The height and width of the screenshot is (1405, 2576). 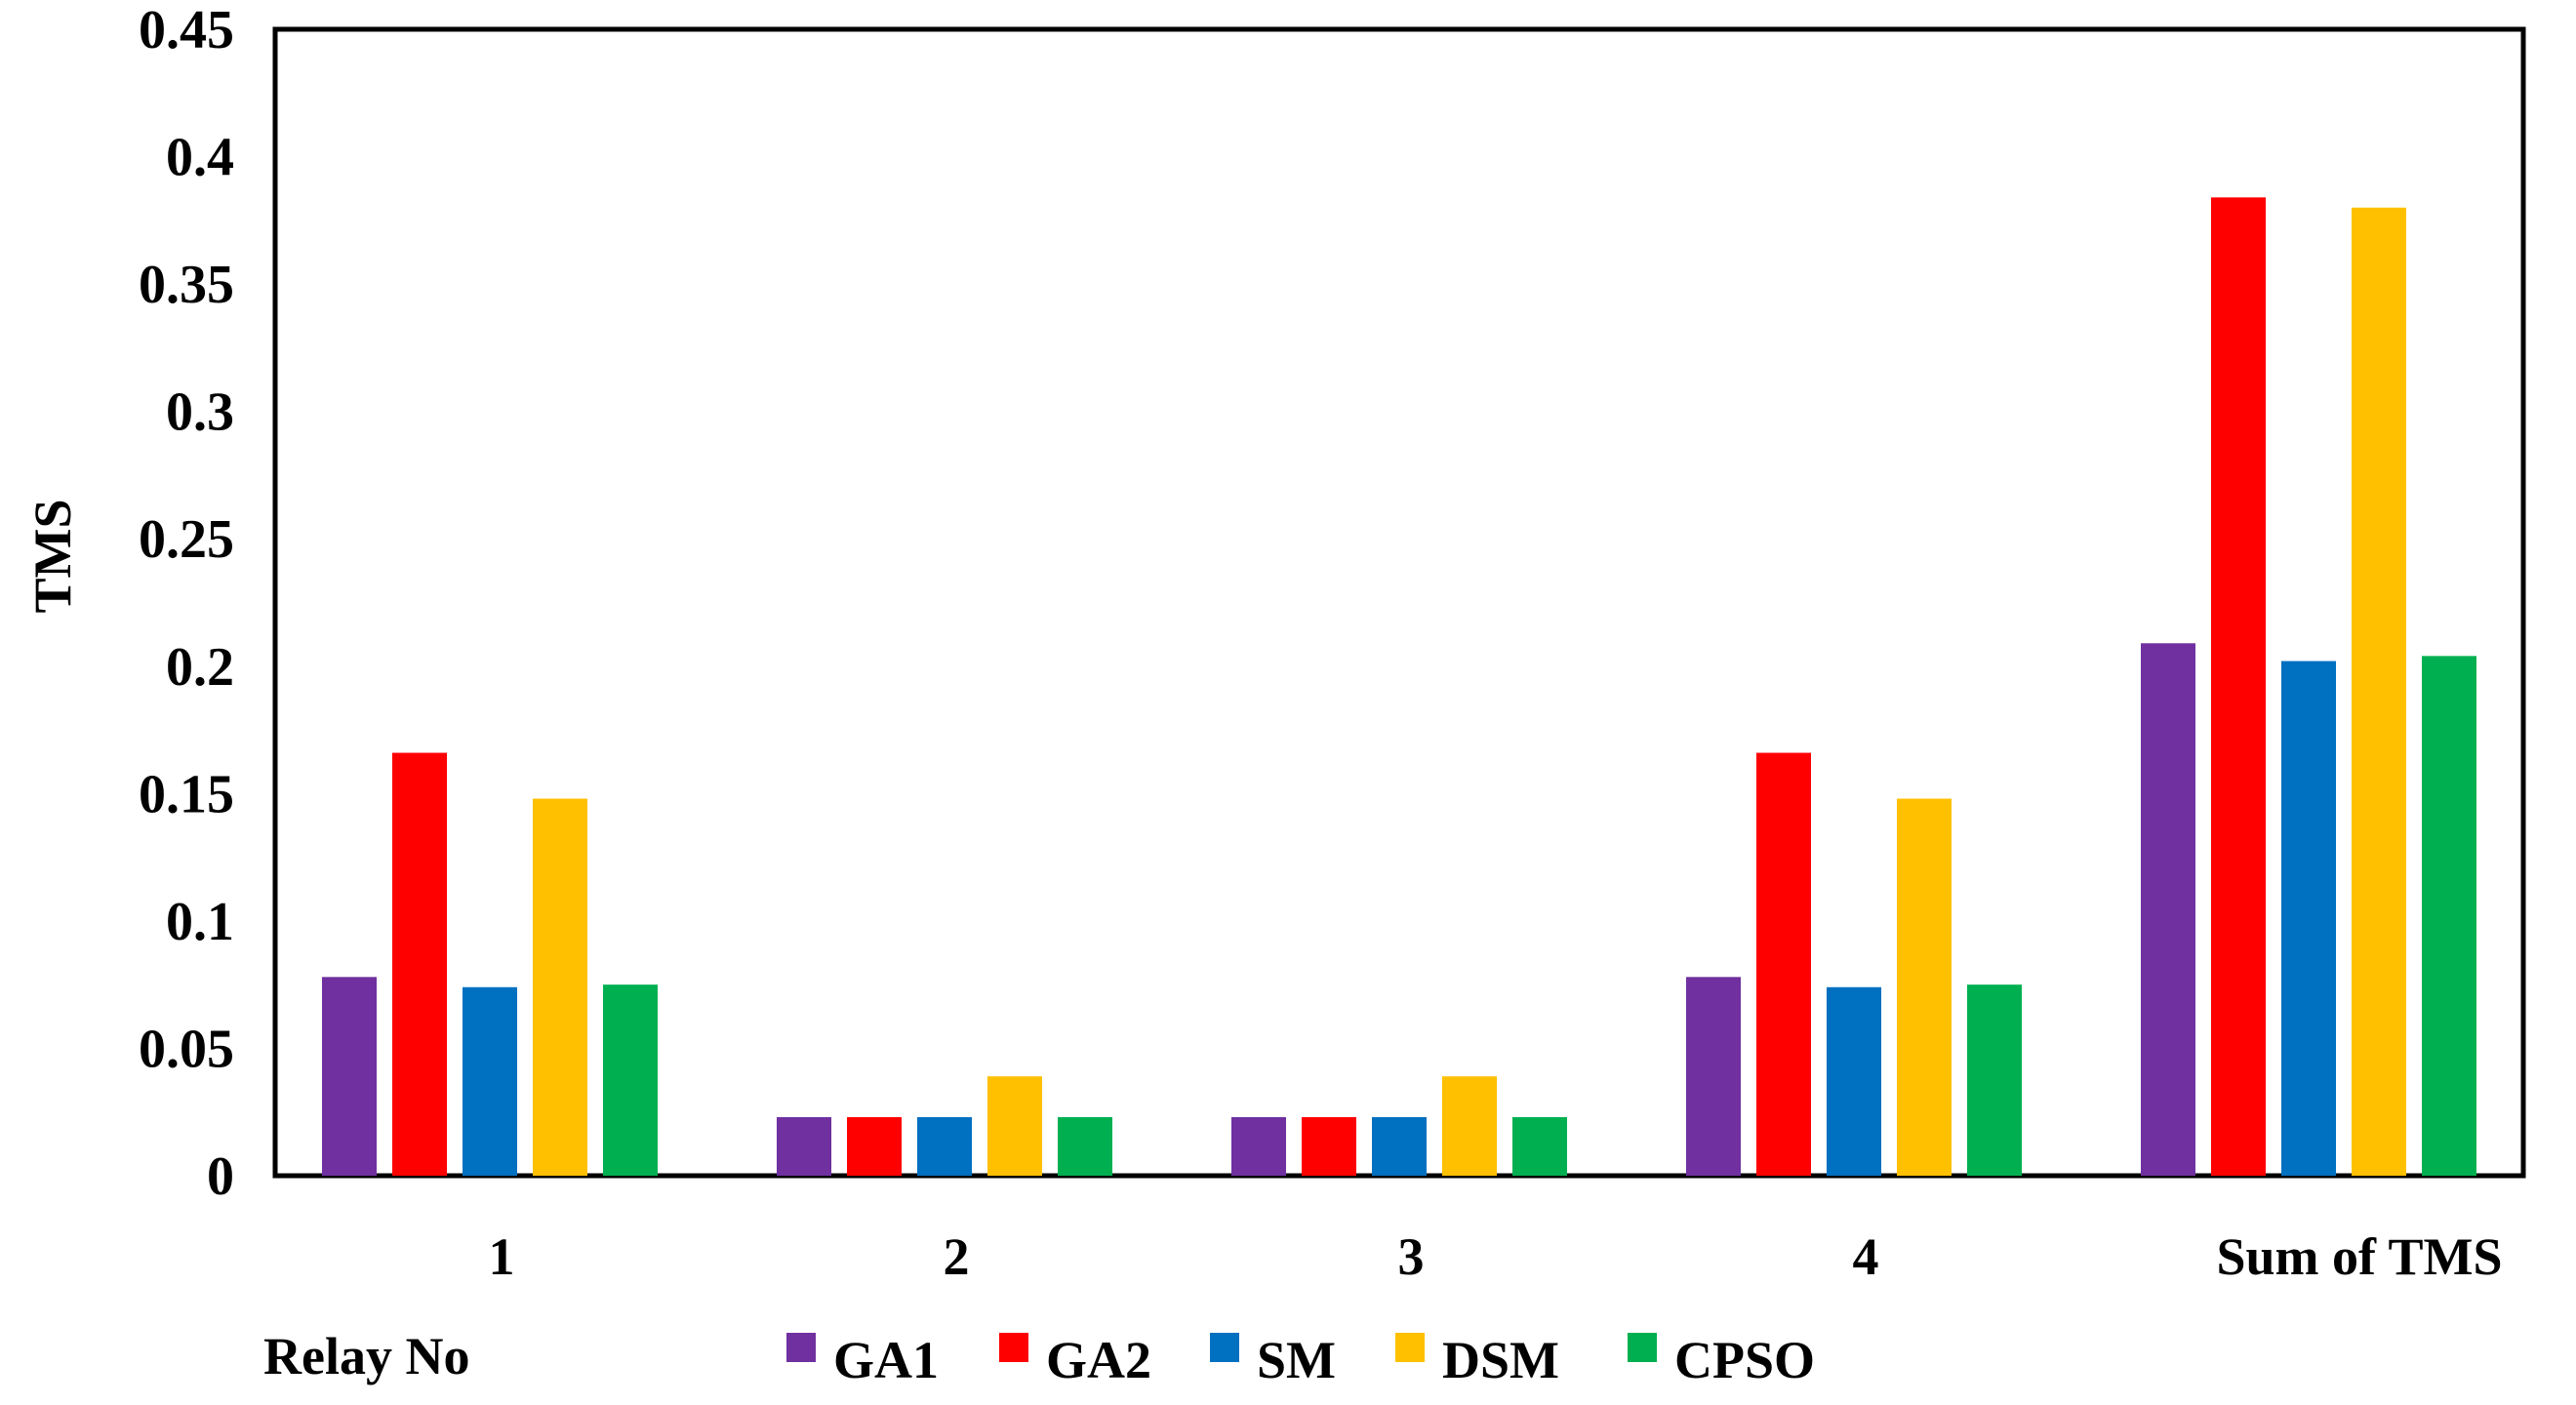 I want to click on y-axis-label: TMS, so click(x=52, y=556).